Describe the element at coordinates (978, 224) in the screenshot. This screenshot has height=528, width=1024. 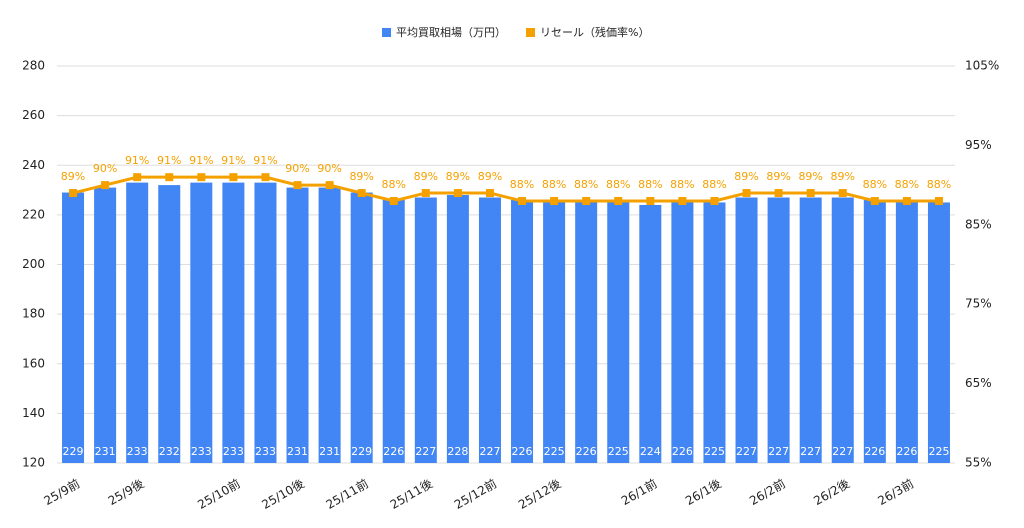
I see `y2-tick-label: 85%` at that location.